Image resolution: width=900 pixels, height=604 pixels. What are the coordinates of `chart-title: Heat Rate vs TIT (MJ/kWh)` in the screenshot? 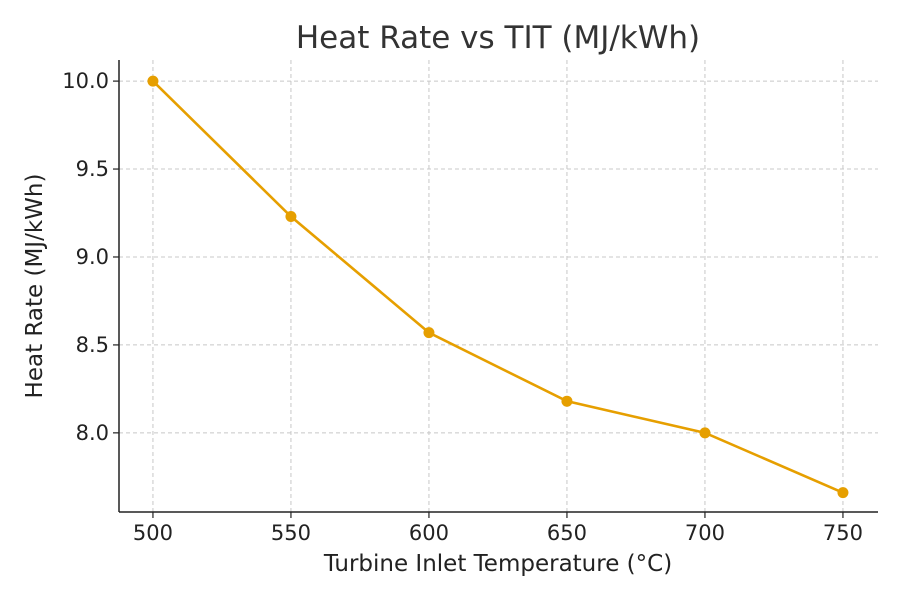 It's located at (498, 38).